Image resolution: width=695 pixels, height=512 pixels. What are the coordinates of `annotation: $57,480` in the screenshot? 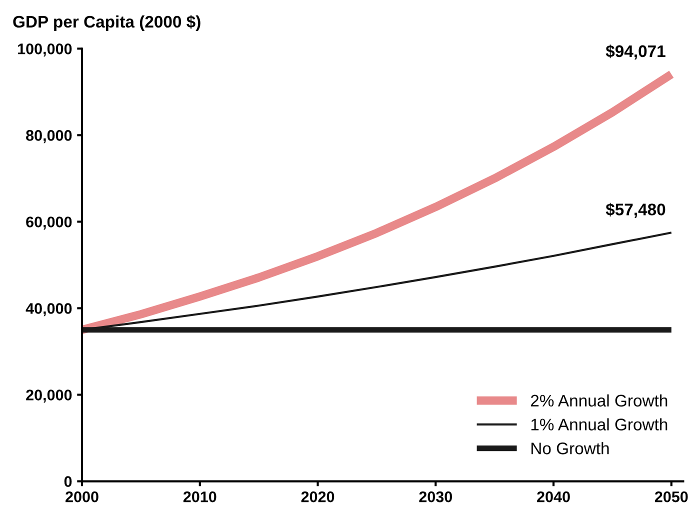 It's located at (636, 210).